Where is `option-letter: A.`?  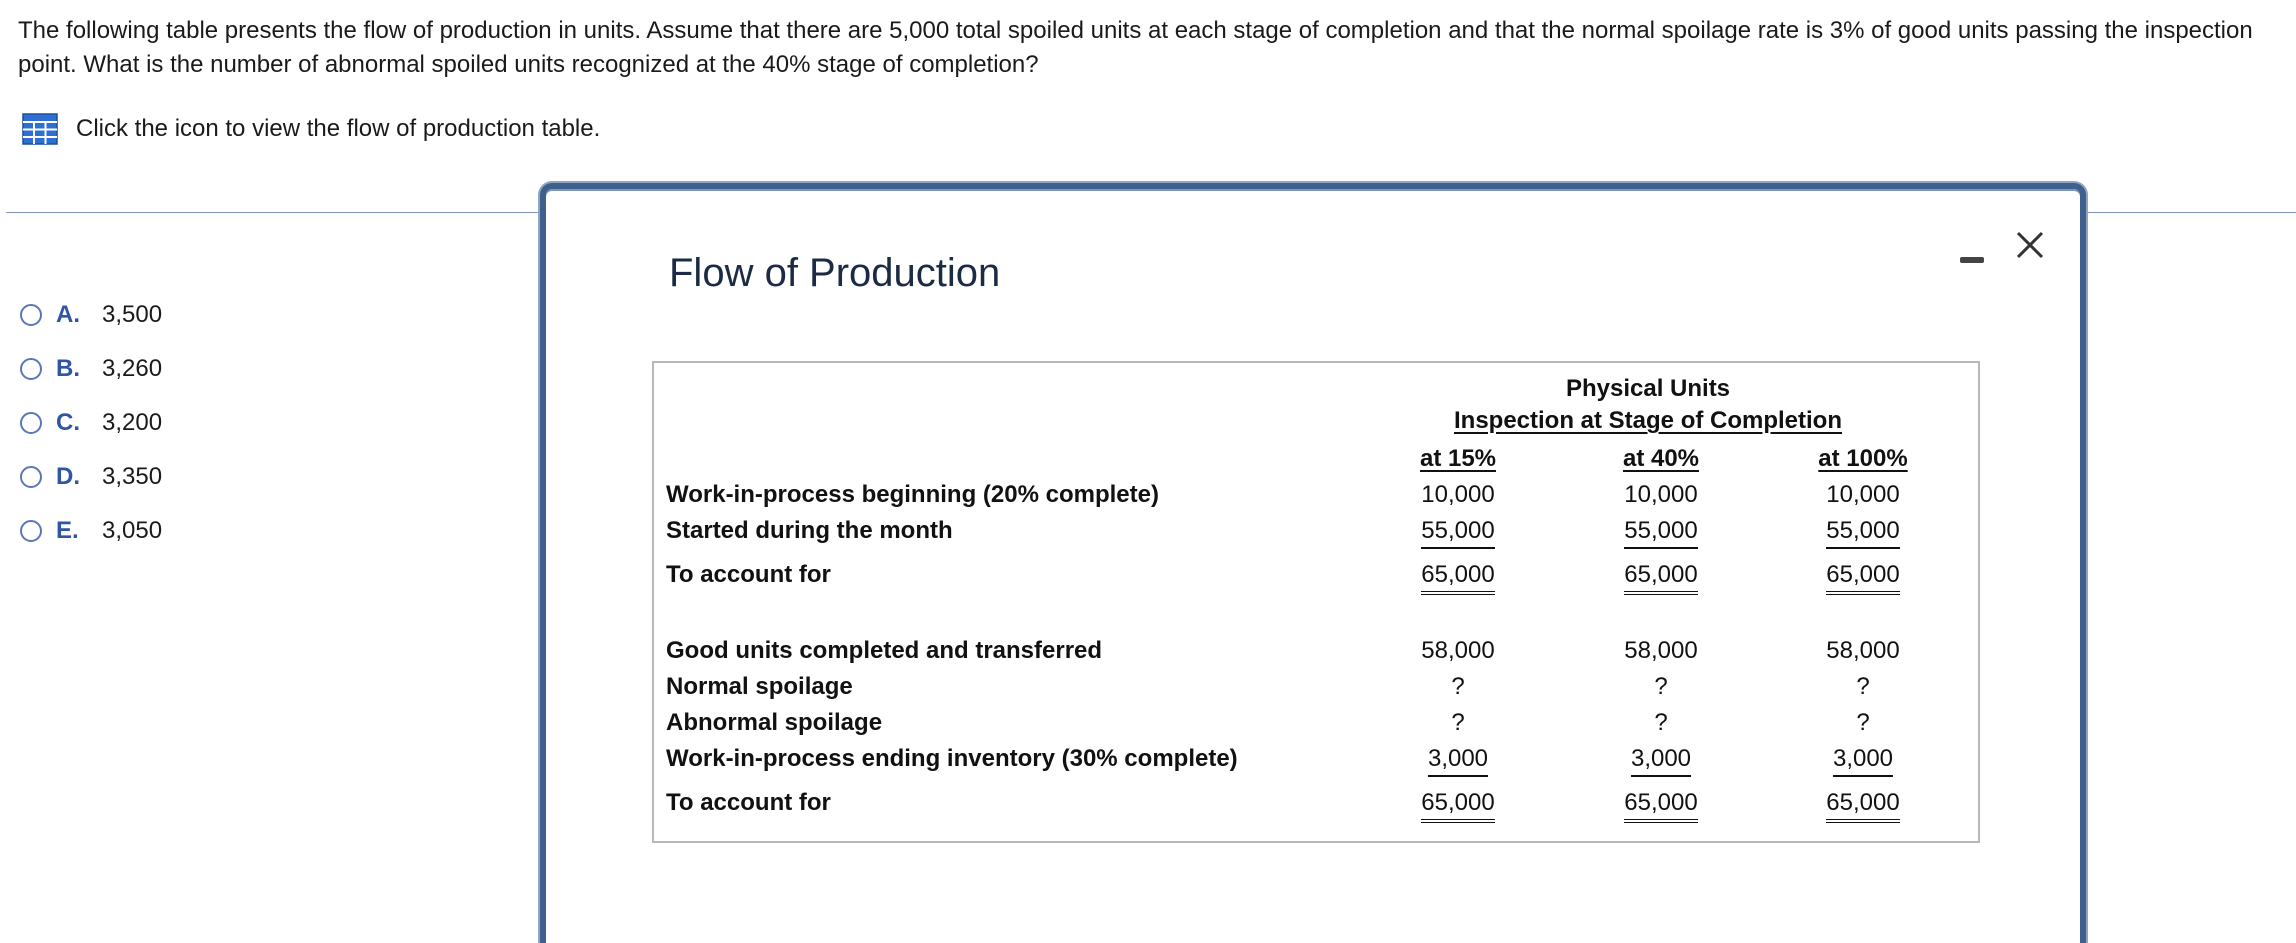
option-letter: A. is located at coordinates (68, 314).